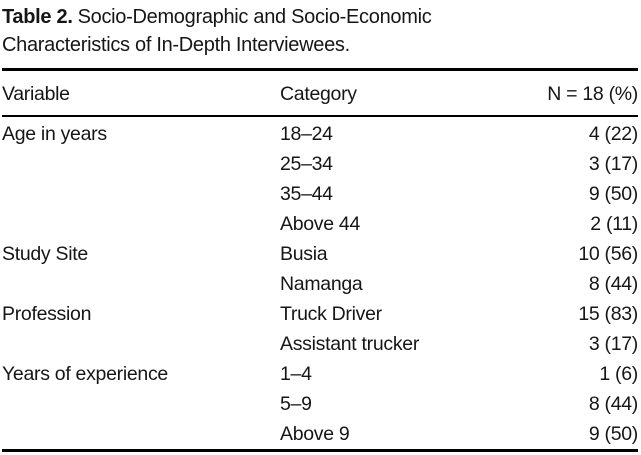  I want to click on table-header: Variable Category N = 18 (%), so click(320, 93).